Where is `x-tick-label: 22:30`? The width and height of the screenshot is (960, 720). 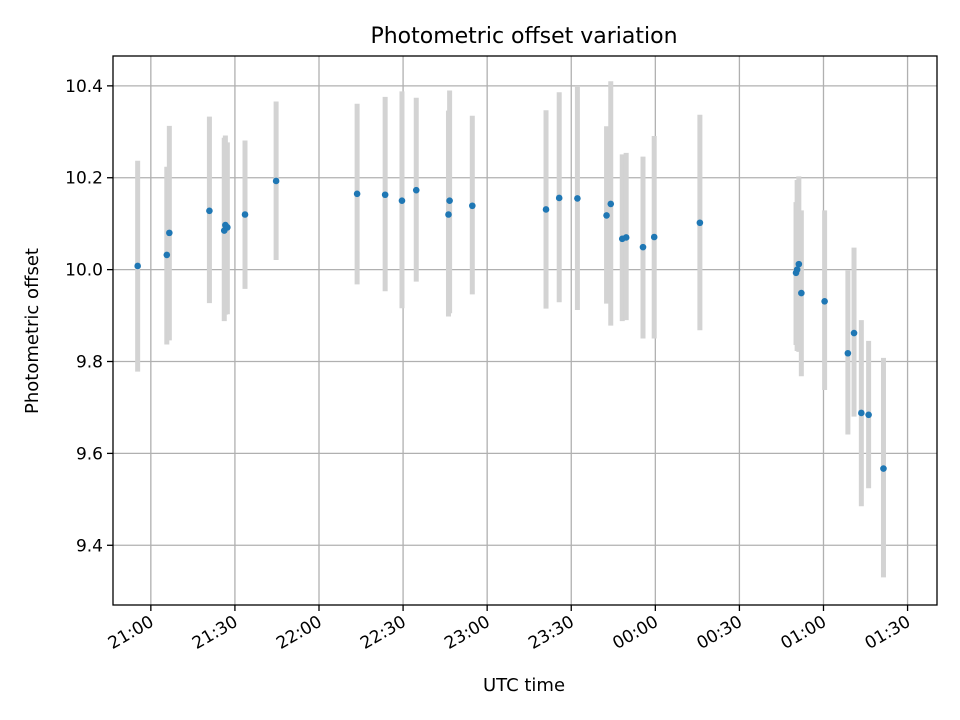
x-tick-label: 22:30 is located at coordinates (383, 633).